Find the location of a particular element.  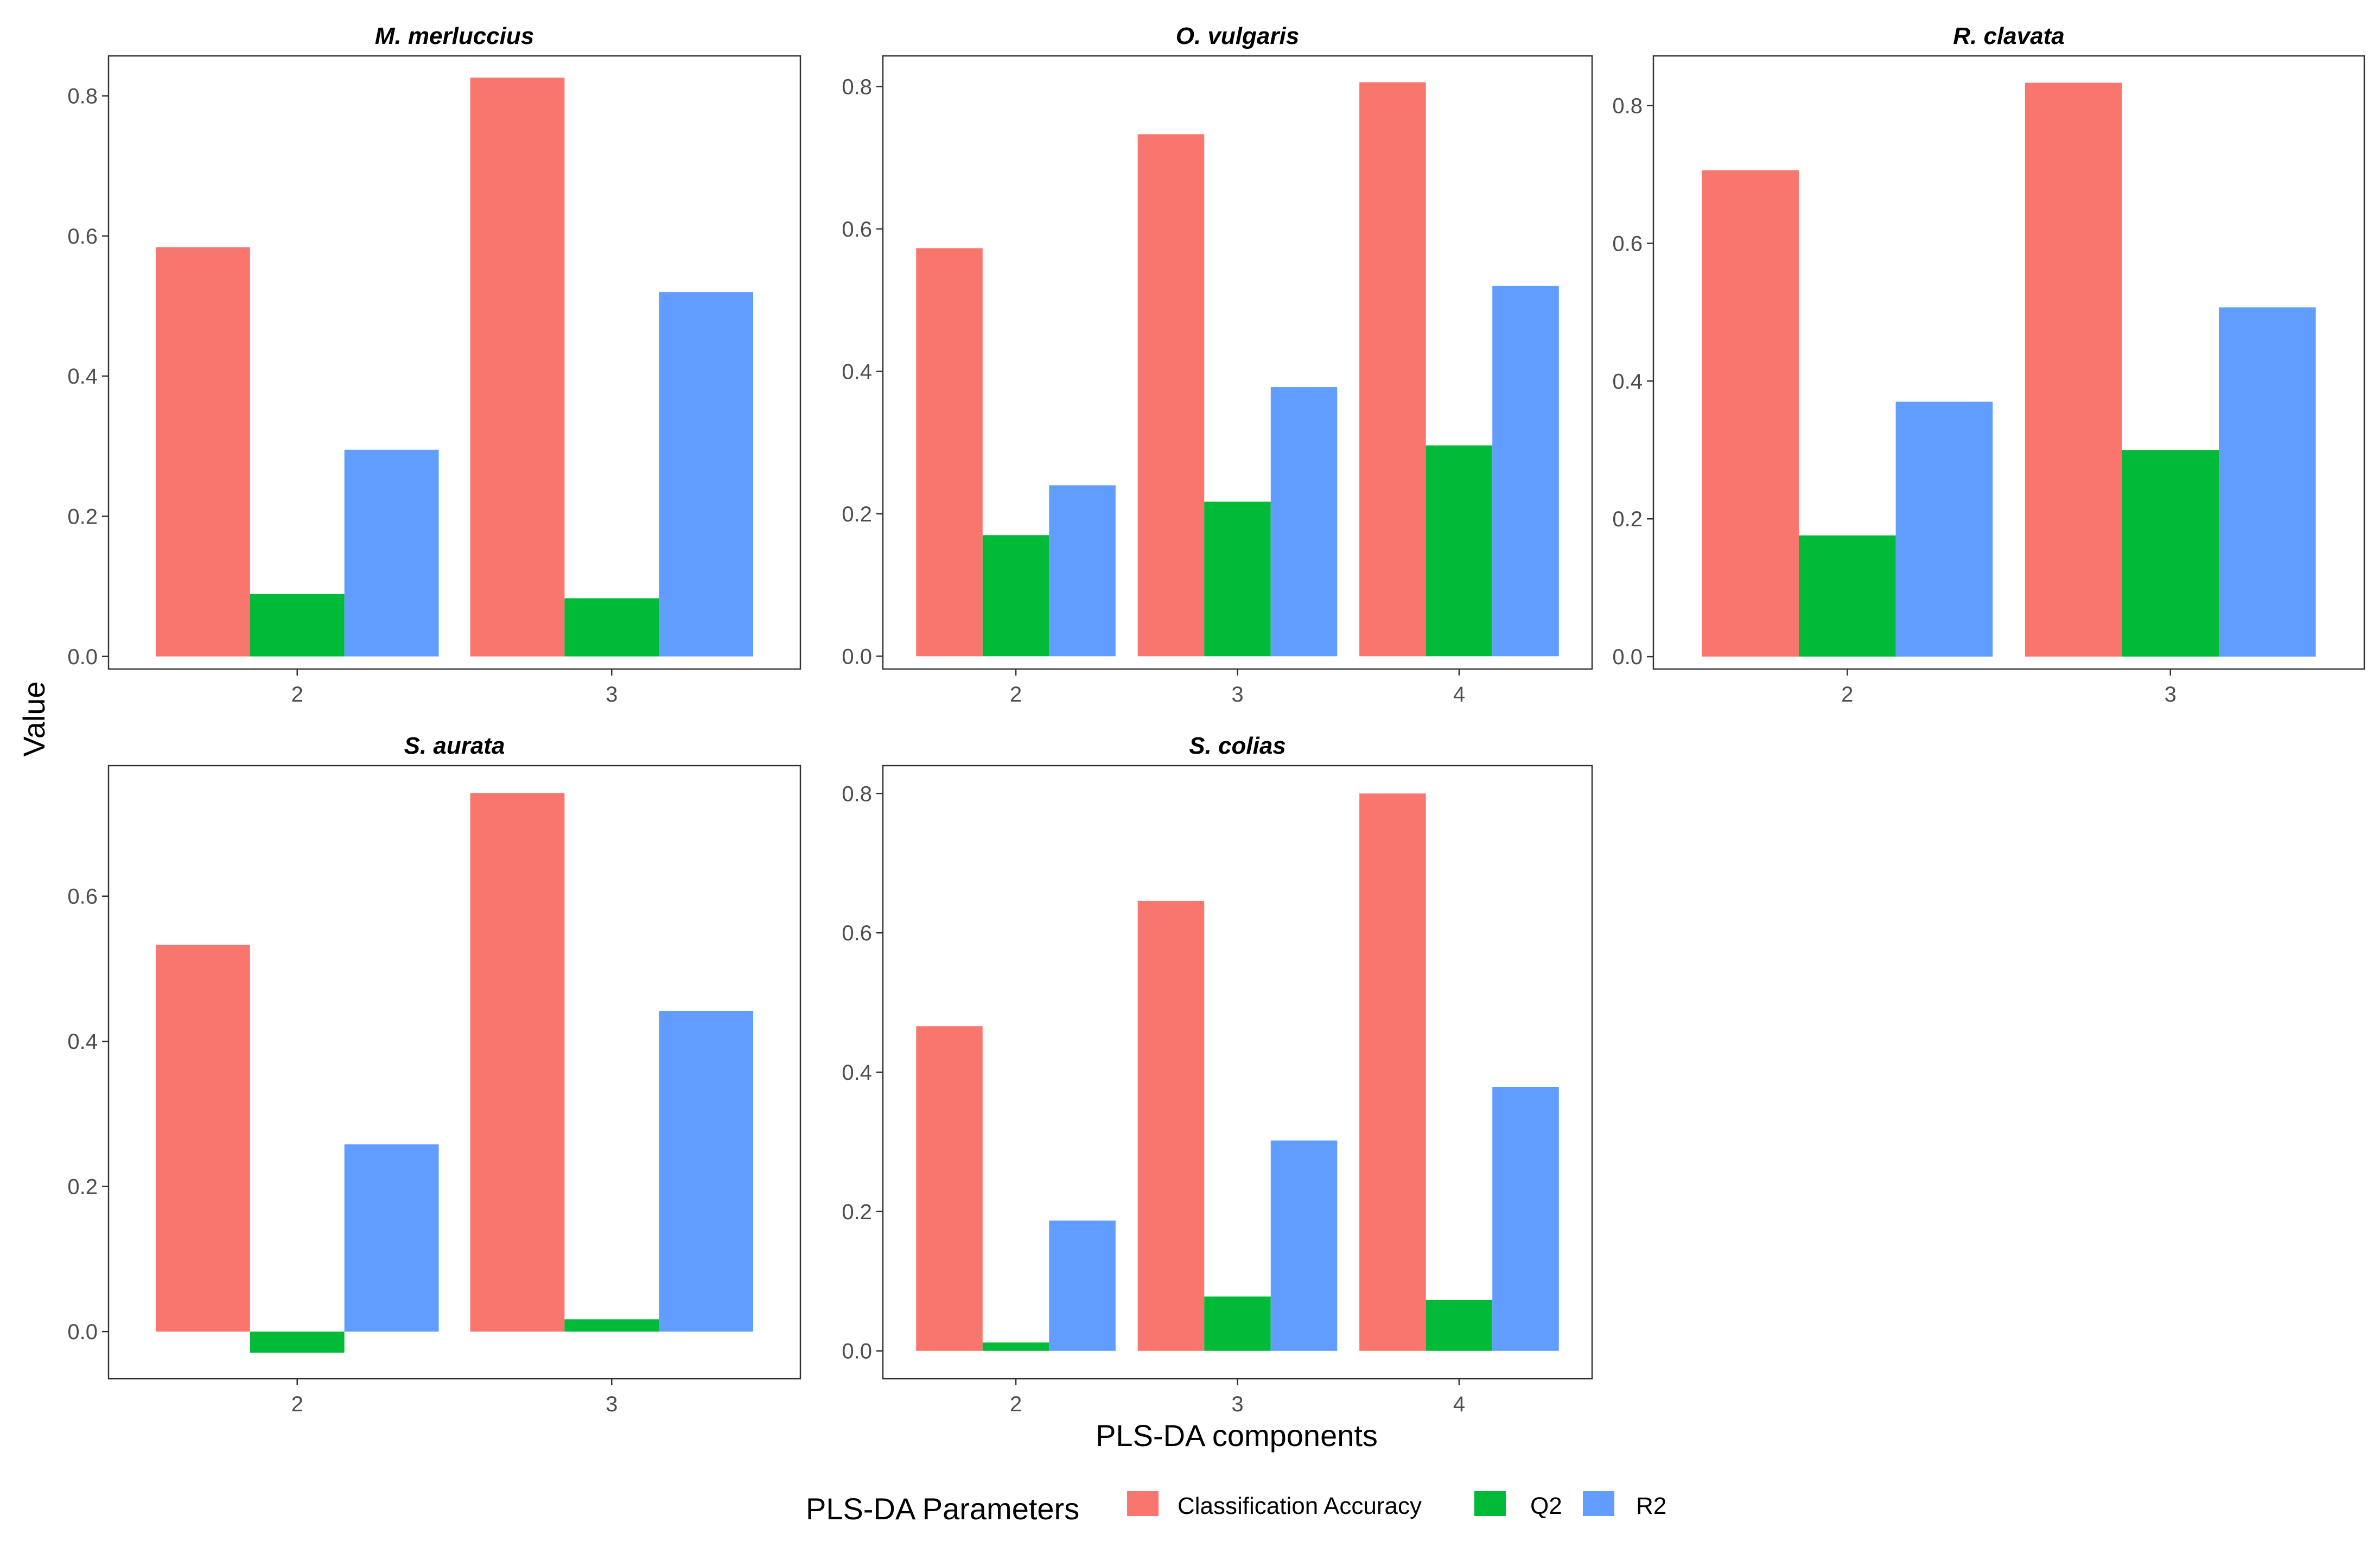

panel-r-clavata: R. clavata 0.0 0.2 0.4 0.6 0.8 2 3 is located at coordinates (1988, 364).